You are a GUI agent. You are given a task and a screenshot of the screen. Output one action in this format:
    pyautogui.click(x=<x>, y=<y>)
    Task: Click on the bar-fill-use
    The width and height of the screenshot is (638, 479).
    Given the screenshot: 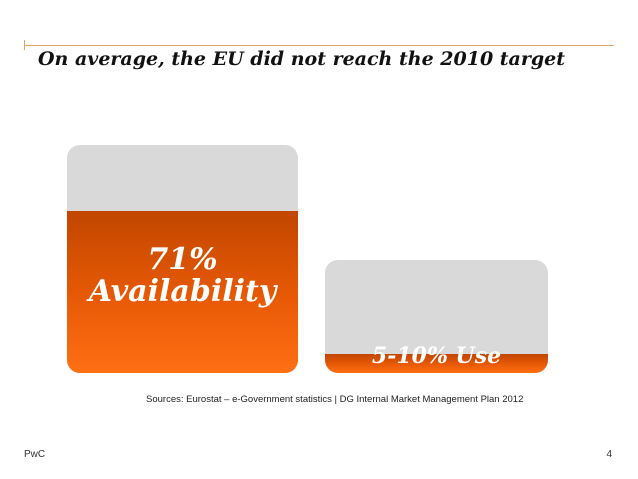 What is the action you would take?
    pyautogui.click(x=436, y=363)
    